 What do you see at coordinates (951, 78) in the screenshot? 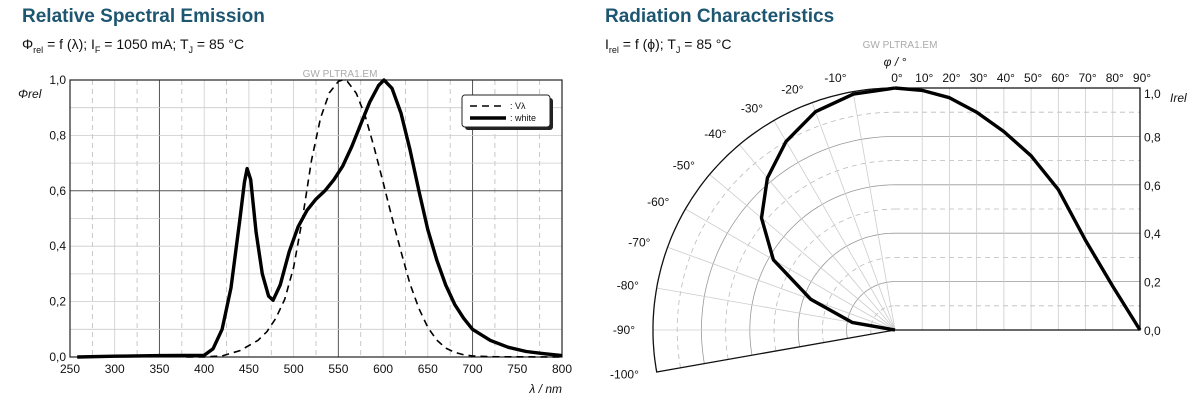
I see `angle-tick-label: 20°` at bounding box center [951, 78].